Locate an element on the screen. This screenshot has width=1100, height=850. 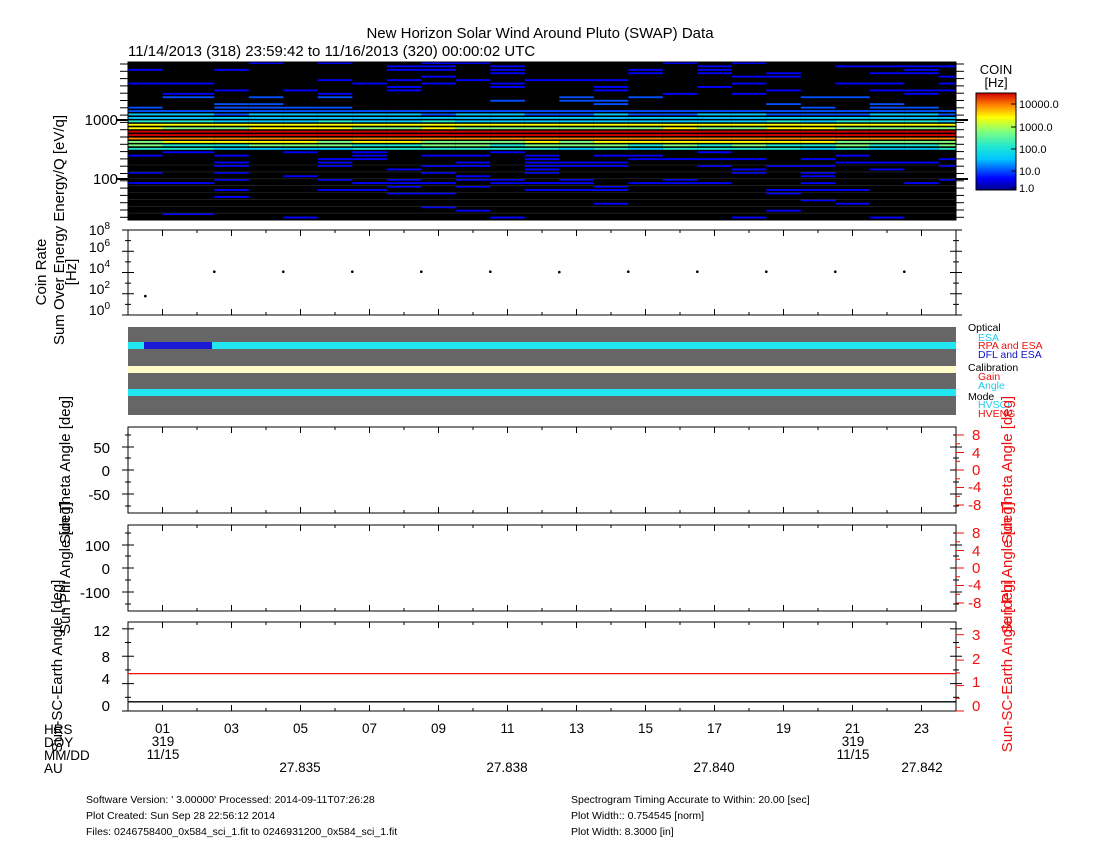
sun-theta-ylabel-left: Sun Theta Angle [deg] is located at coordinates (65, 470).